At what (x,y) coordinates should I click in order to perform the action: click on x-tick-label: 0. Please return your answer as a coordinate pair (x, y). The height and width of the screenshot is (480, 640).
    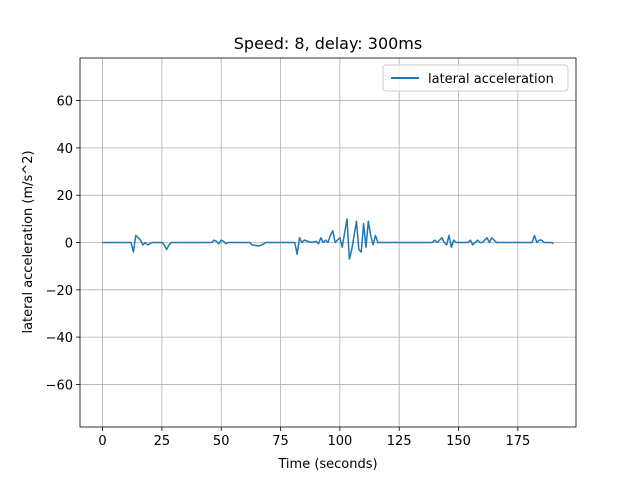
    Looking at the image, I should click on (102, 441).